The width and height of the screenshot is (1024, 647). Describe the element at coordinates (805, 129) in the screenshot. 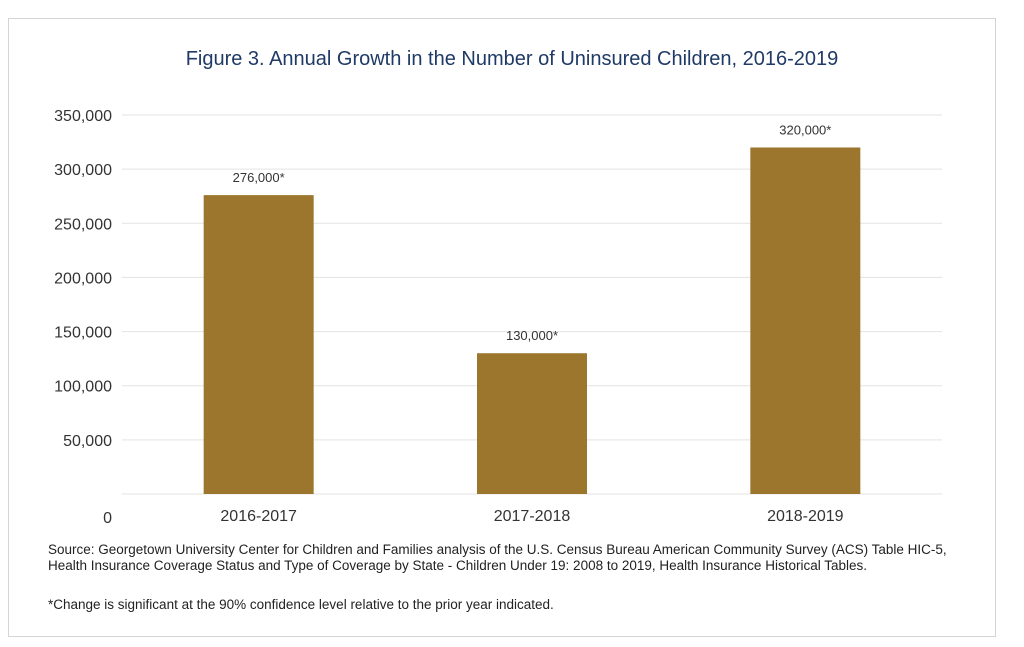

I see `bar-data-label: 320,000*` at that location.